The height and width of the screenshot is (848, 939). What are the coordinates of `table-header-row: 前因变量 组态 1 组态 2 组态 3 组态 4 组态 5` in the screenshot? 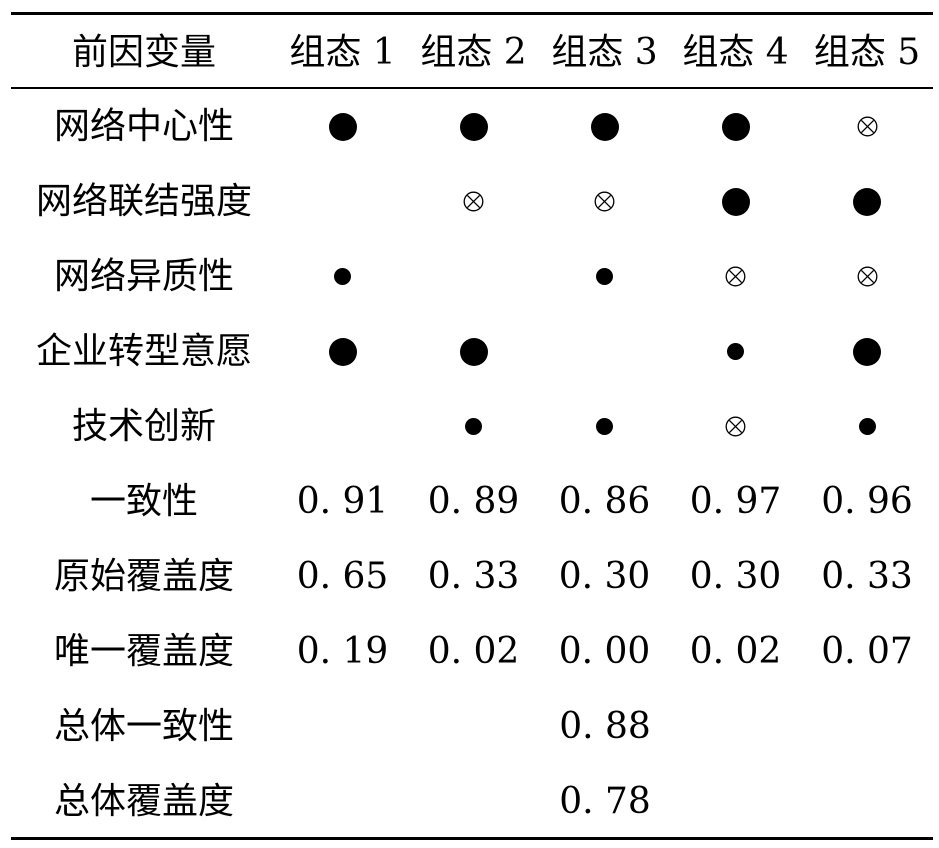 It's located at (469, 52).